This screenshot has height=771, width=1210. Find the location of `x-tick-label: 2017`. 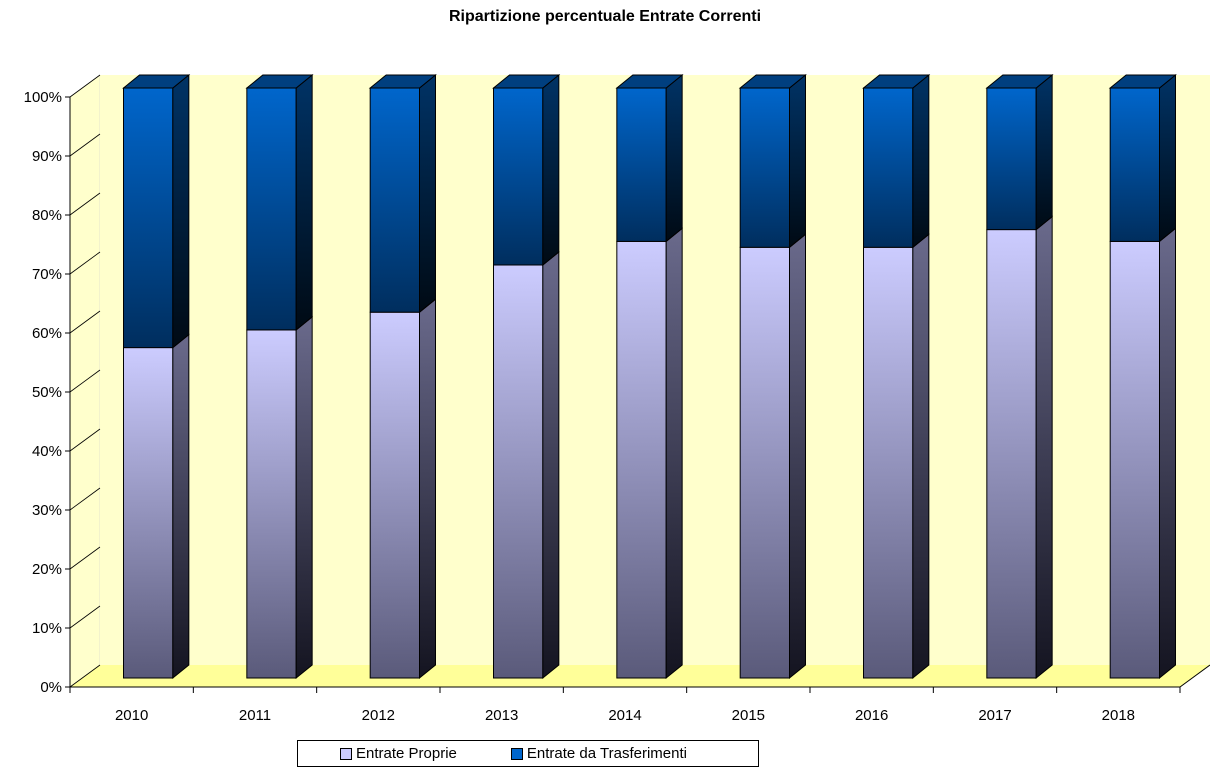

x-tick-label: 2017 is located at coordinates (994, 715).